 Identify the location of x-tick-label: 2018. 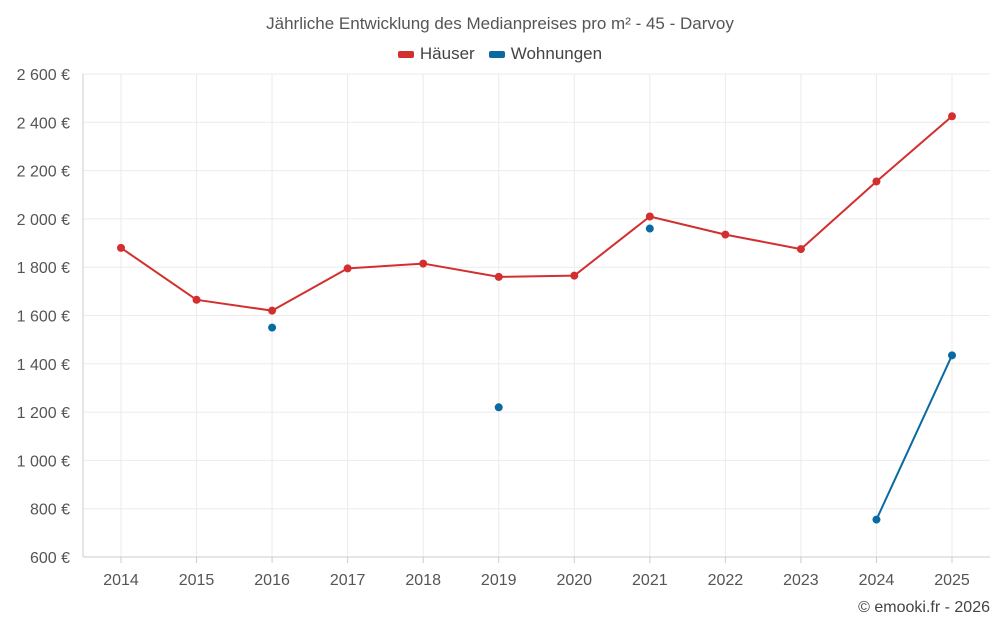
(423, 580).